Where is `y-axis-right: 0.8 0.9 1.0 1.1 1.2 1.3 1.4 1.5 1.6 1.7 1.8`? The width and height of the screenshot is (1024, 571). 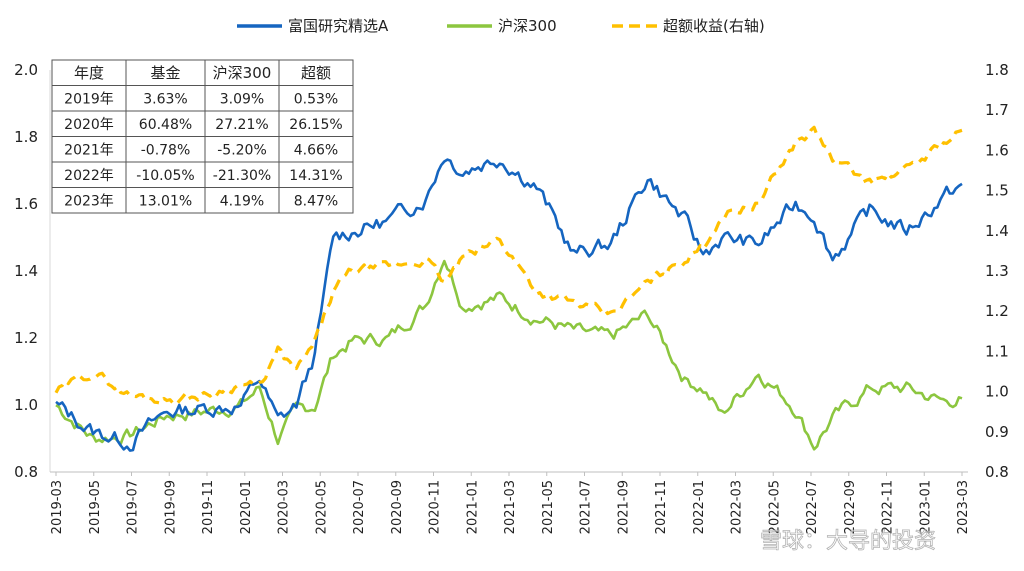 y-axis-right: 0.8 0.9 1.0 1.1 1.2 1.3 1.4 1.5 1.6 1.7 1.8 is located at coordinates (997, 271).